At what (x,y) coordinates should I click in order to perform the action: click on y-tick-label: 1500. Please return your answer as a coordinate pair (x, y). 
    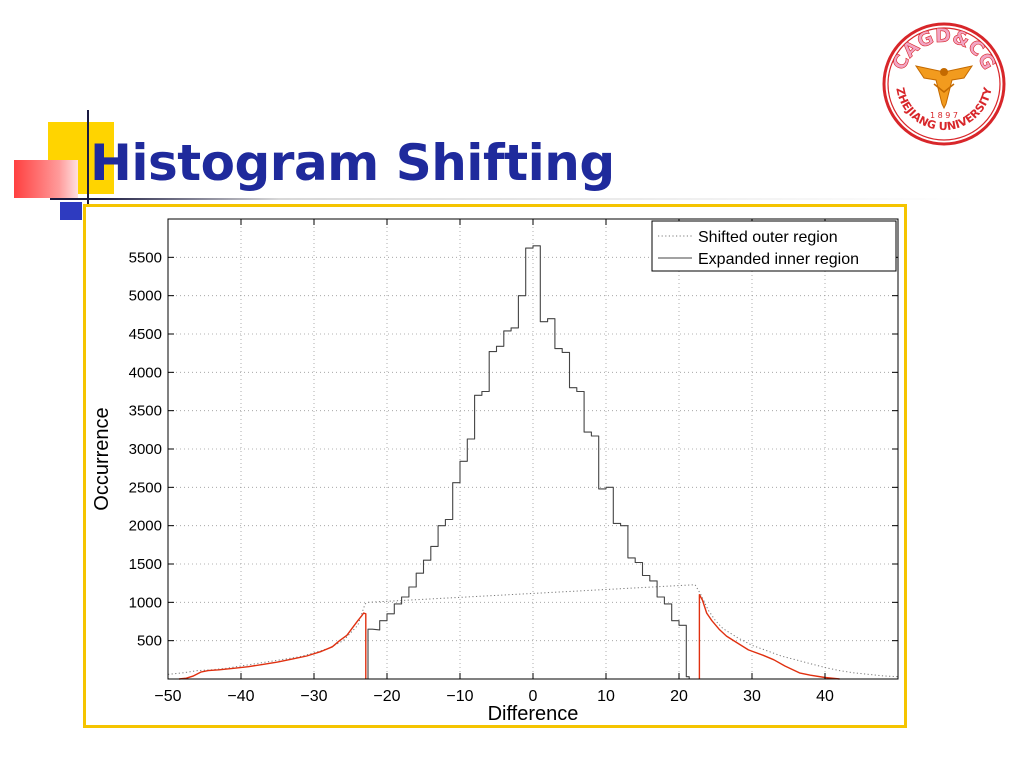
    Looking at the image, I should click on (145, 564).